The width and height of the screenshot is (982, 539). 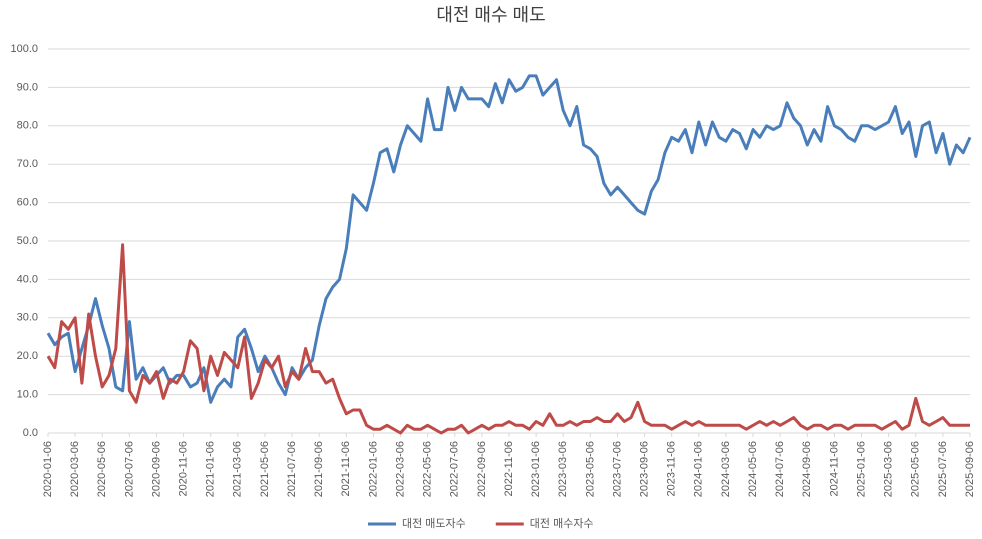 I want to click on x-tick-label: 2024-05-06, so click(x=753, y=469).